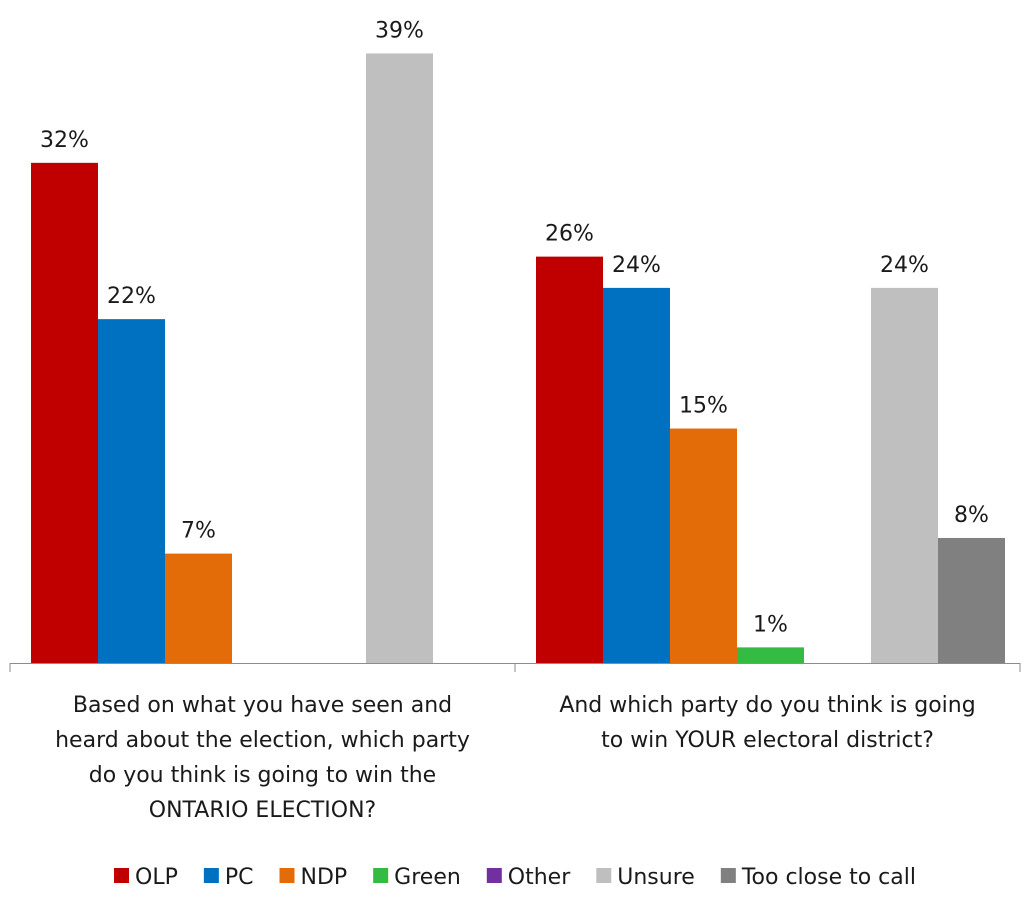 This screenshot has width=1030, height=898. Describe the element at coordinates (539, 877) in the screenshot. I see `legend-label-other: Other` at that location.